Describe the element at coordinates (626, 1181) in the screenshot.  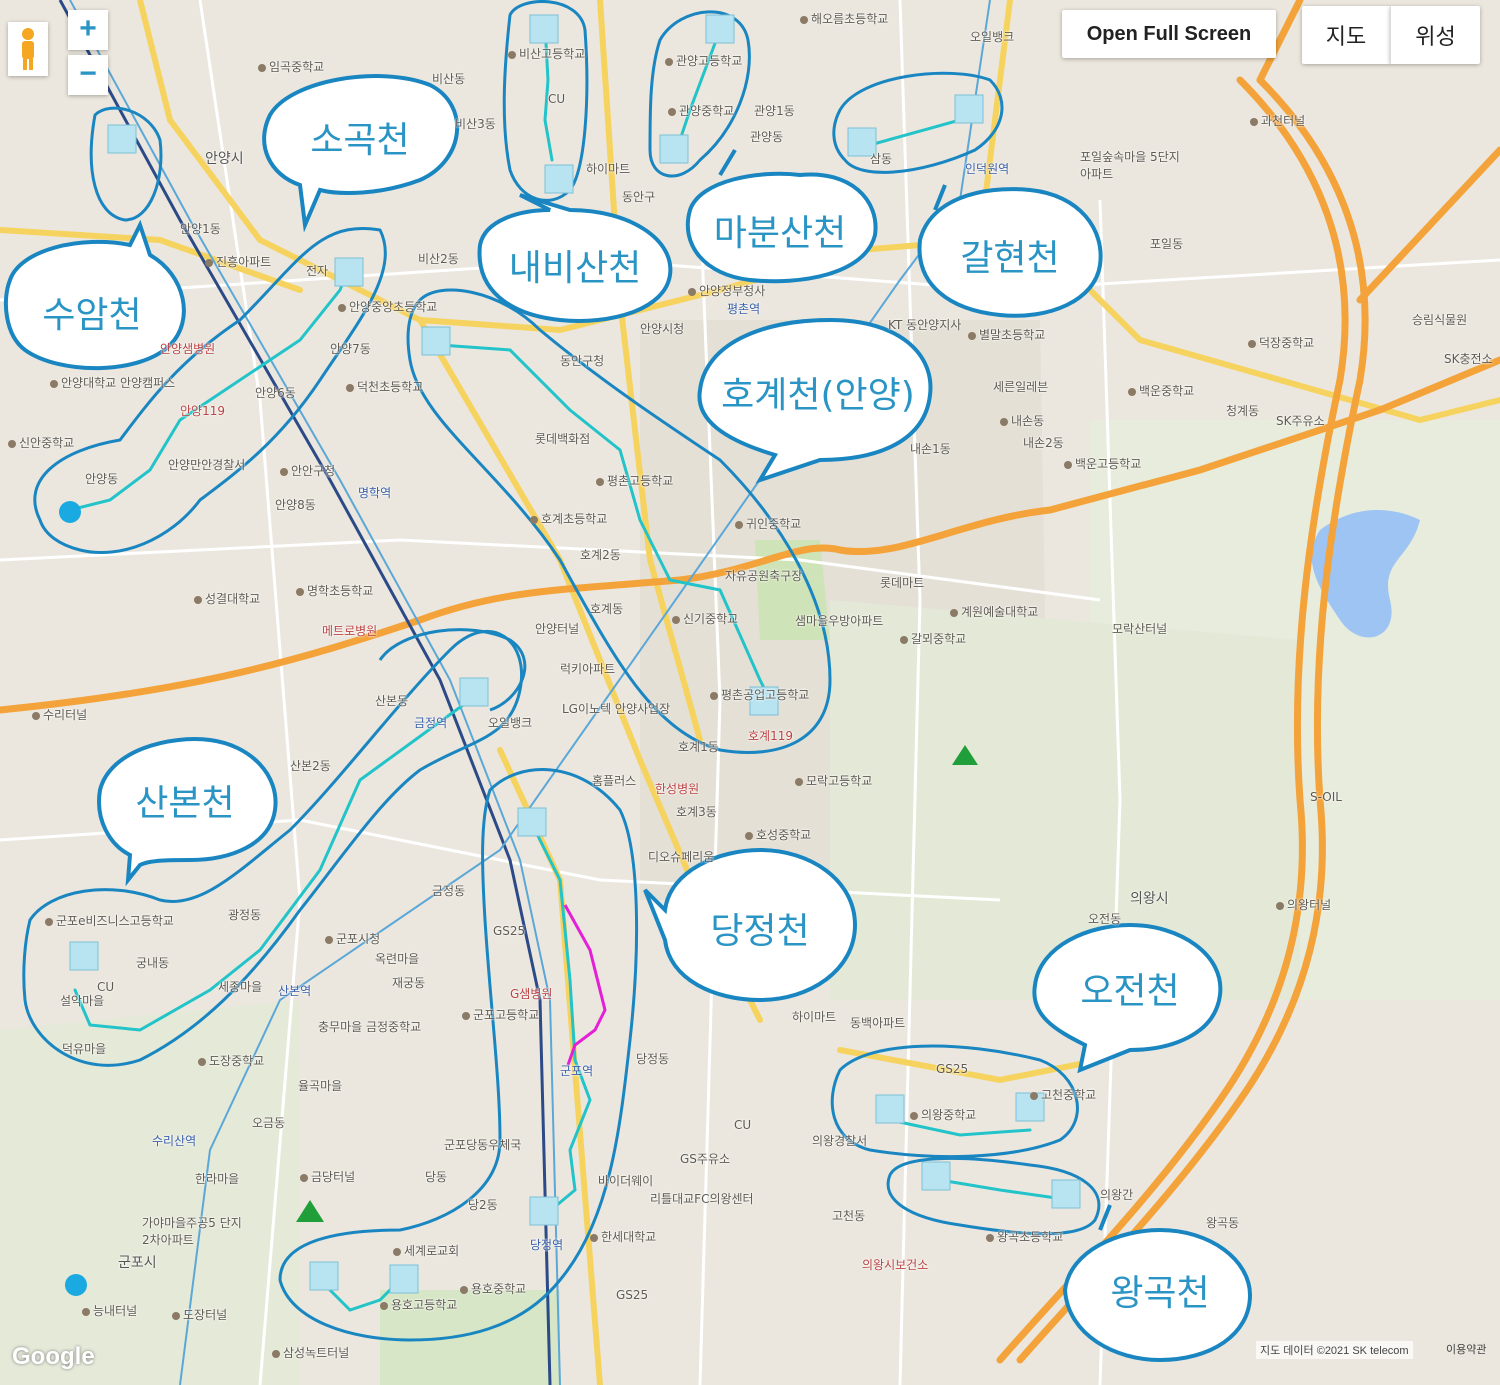
I see `map-label: 바이더웨이` at that location.